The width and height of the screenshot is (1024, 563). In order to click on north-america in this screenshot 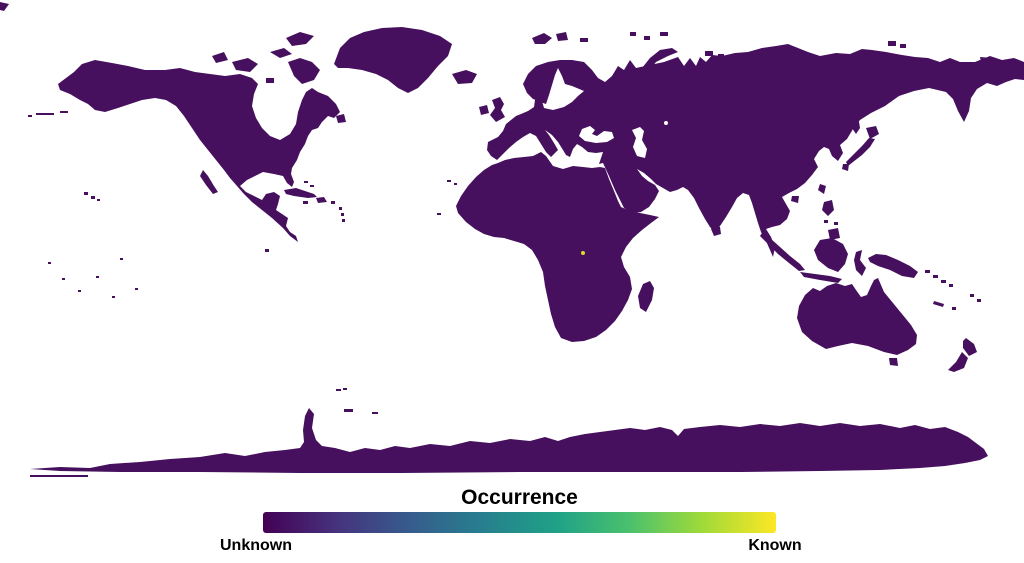, I will do `click(199, 151)`.